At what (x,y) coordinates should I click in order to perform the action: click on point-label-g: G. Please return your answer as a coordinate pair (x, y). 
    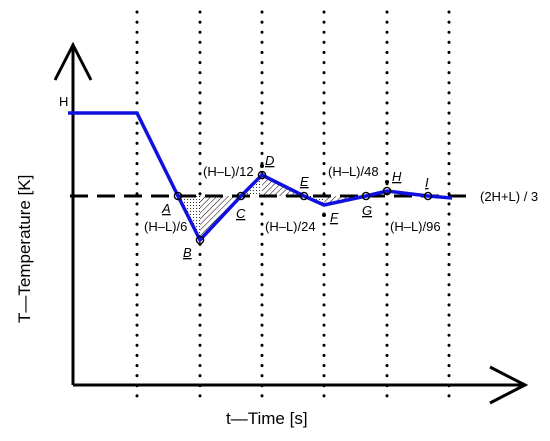
    Looking at the image, I should click on (367, 210).